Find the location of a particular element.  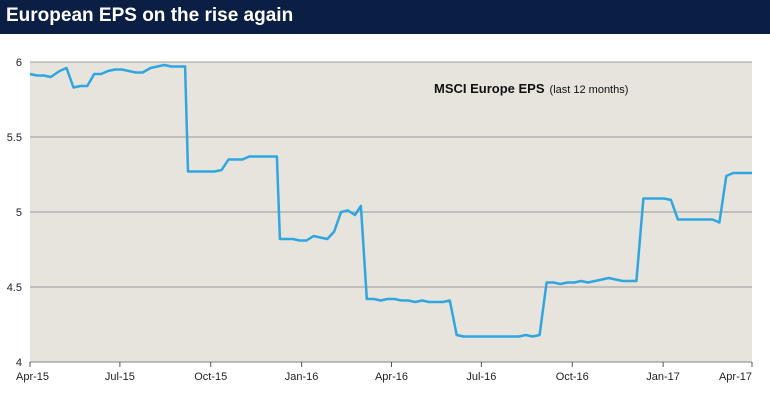

annotation-sub: (last 12 months) is located at coordinates (589, 90).